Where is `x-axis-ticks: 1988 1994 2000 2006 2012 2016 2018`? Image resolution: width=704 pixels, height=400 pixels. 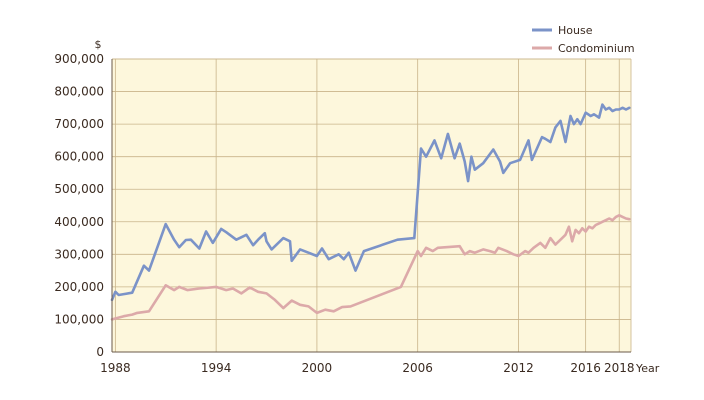
x-axis-ticks: 1988 1994 2000 2006 2012 2016 2018 is located at coordinates (367, 368).